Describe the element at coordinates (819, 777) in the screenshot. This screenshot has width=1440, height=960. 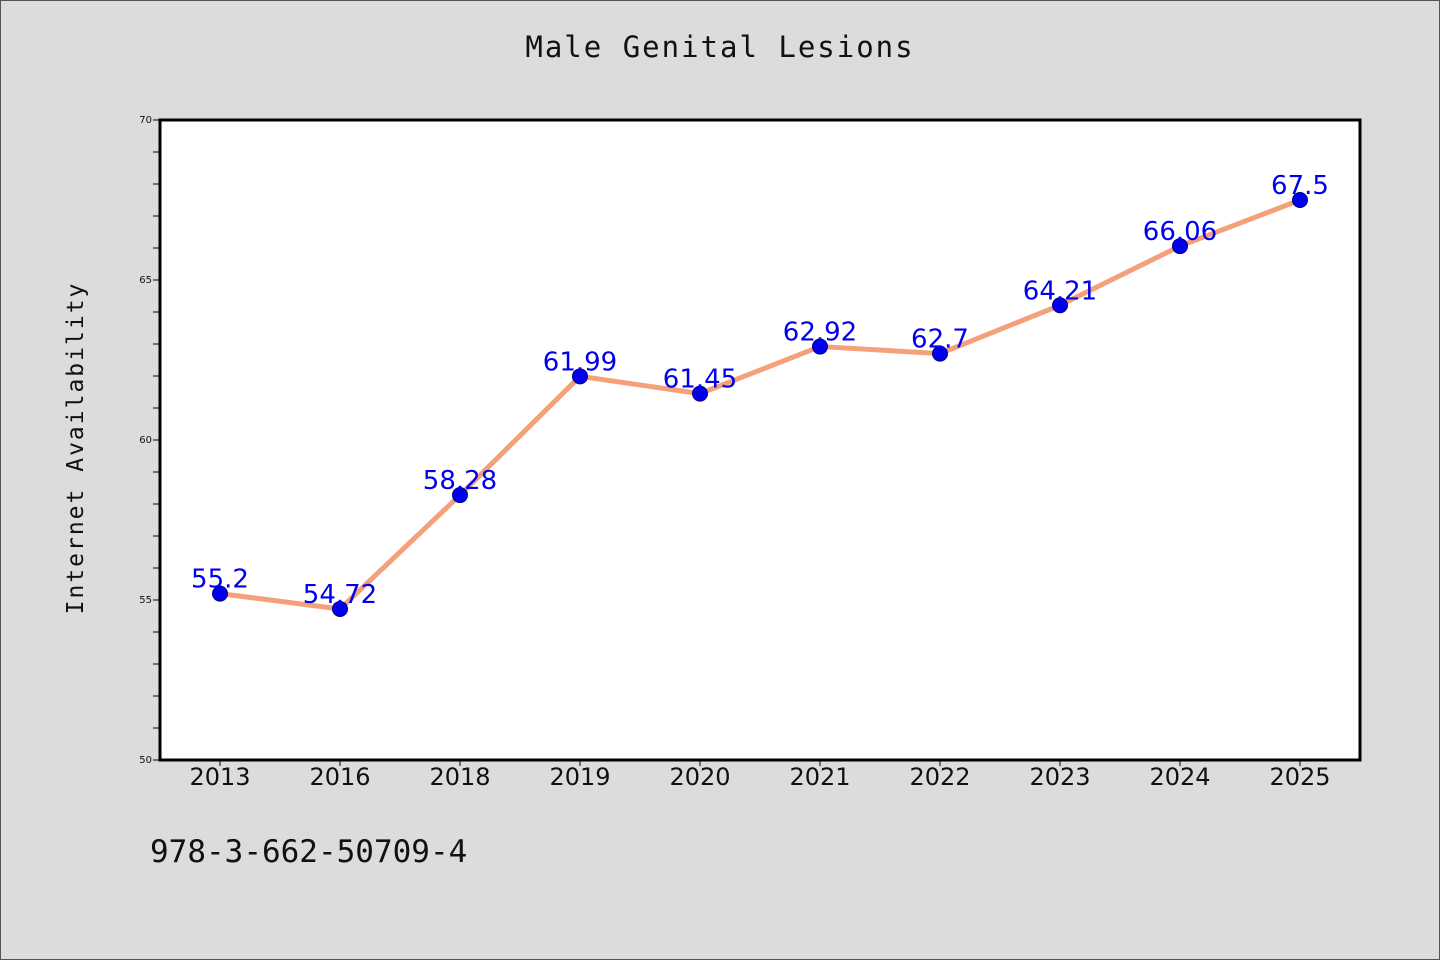
I see `x-tick-label: 2021` at that location.